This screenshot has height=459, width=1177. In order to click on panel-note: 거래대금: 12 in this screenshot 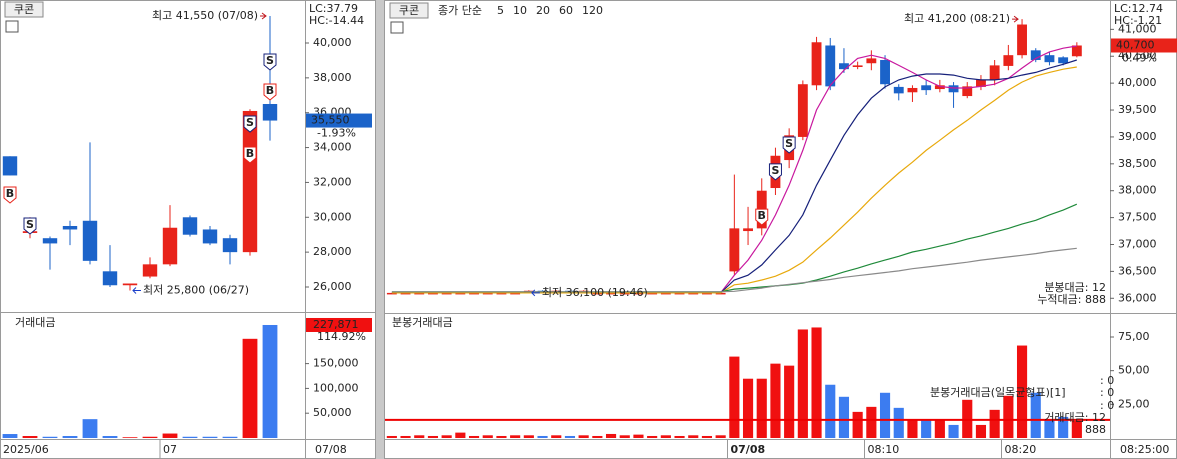, I will do `click(1075, 417)`.